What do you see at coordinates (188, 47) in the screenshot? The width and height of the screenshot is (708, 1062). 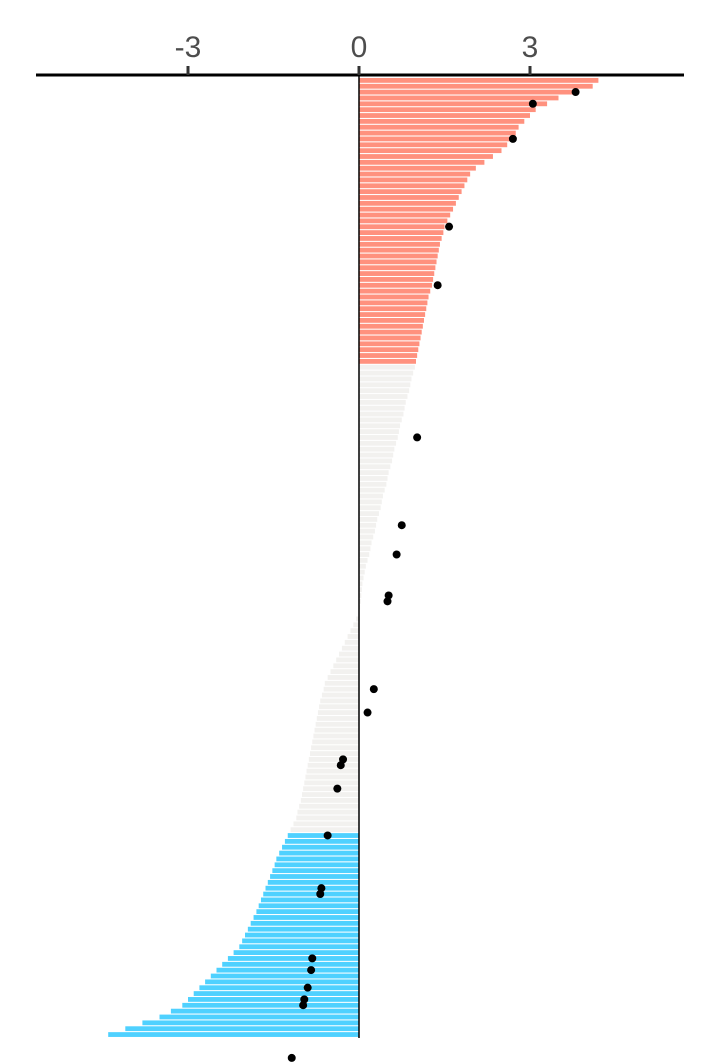 I see `x-tick-label: -3` at bounding box center [188, 47].